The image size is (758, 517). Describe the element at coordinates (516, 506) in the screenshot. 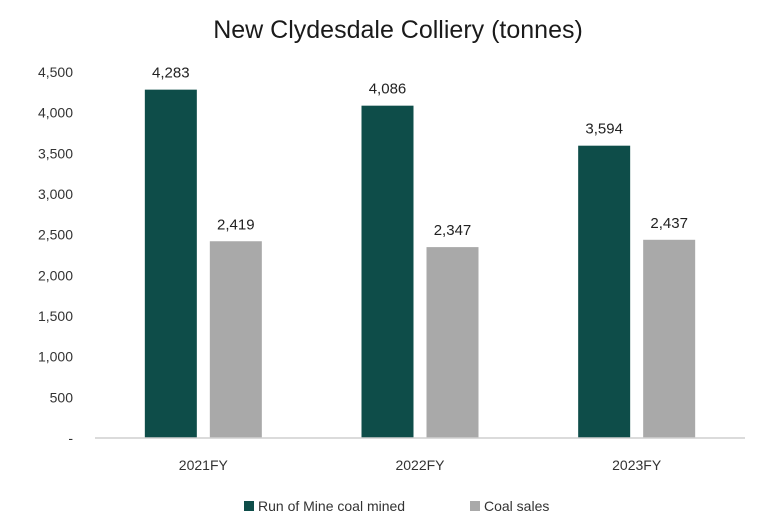

I see `legend-label: Coal sales` at that location.